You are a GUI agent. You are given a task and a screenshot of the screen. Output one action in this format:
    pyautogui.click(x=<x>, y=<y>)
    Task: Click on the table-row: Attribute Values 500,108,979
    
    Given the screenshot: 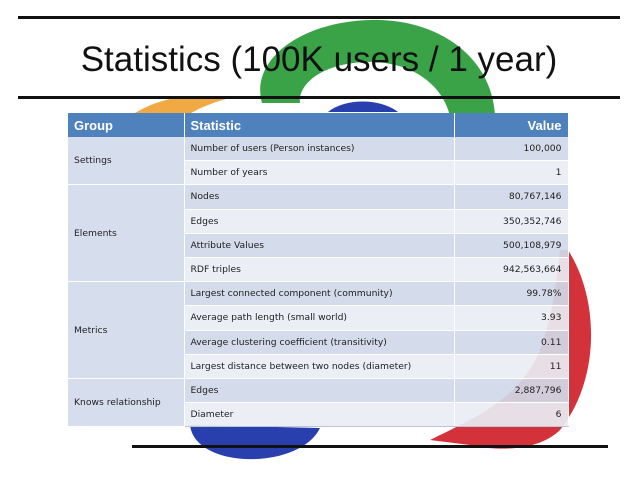 What is the action you would take?
    pyautogui.click(x=318, y=245)
    